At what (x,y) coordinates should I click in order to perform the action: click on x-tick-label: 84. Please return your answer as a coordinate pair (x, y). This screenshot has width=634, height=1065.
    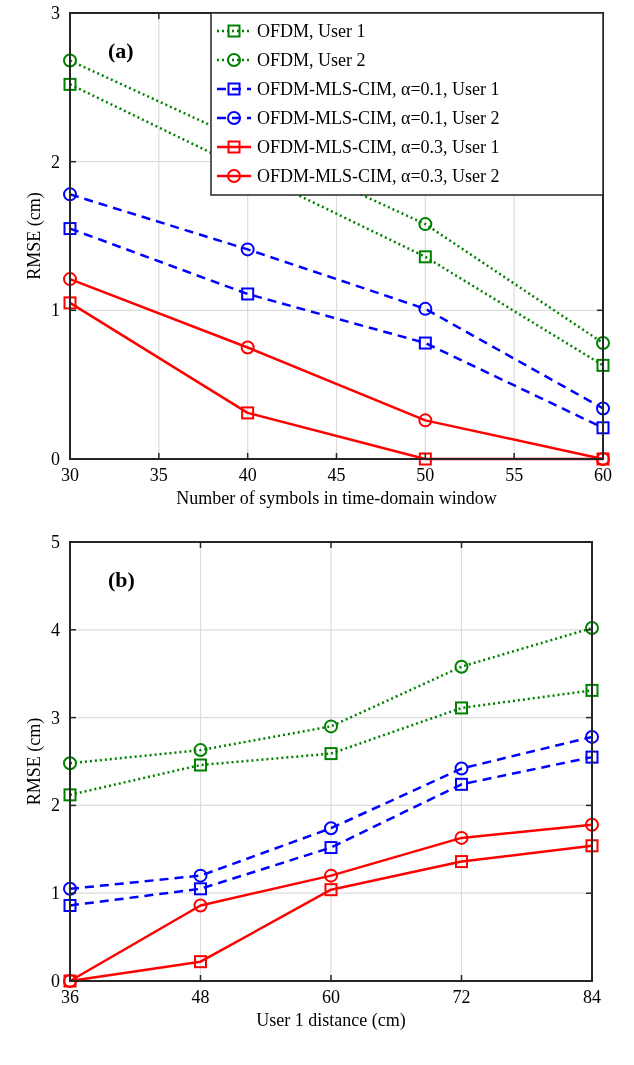
    Looking at the image, I should click on (592, 997).